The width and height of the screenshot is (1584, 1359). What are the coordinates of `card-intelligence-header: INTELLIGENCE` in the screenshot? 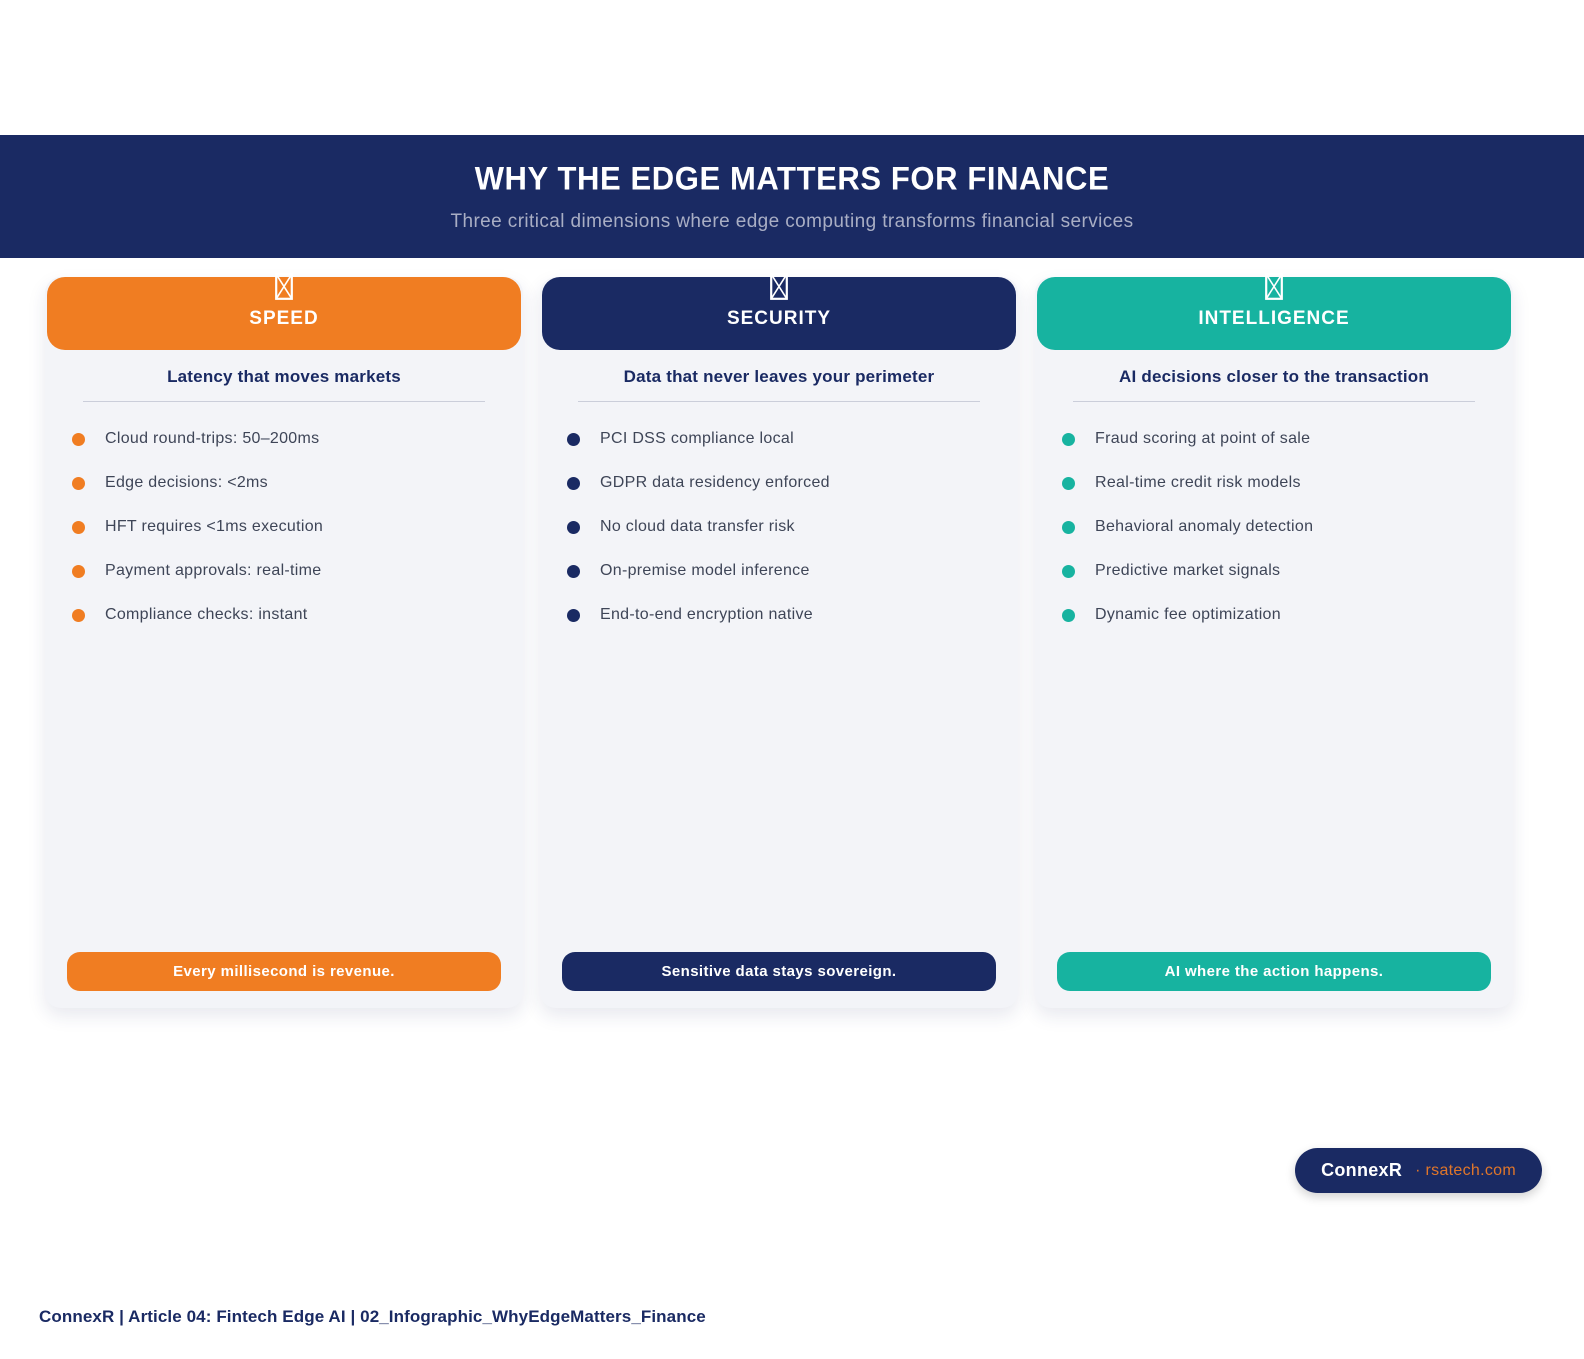 It's located at (1274, 311).